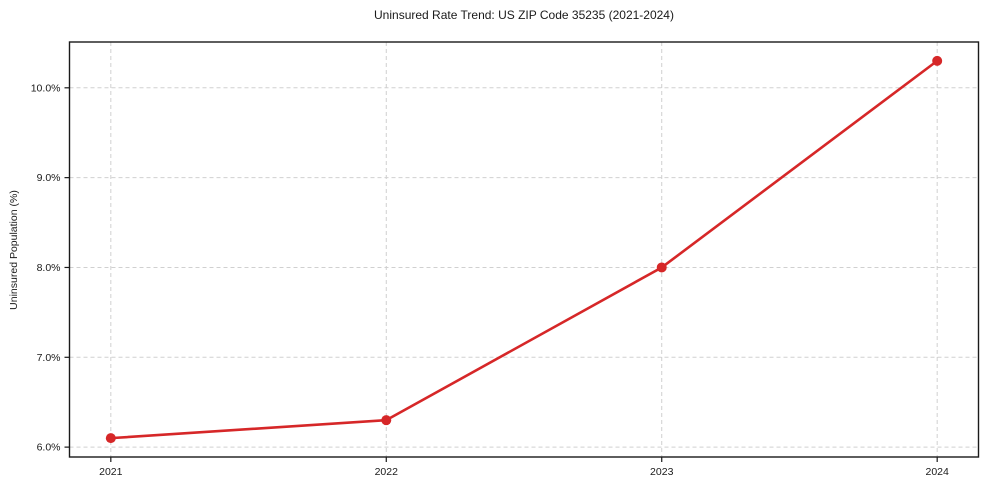  Describe the element at coordinates (49, 448) in the screenshot. I see `y-tick-label: 6.0%` at that location.